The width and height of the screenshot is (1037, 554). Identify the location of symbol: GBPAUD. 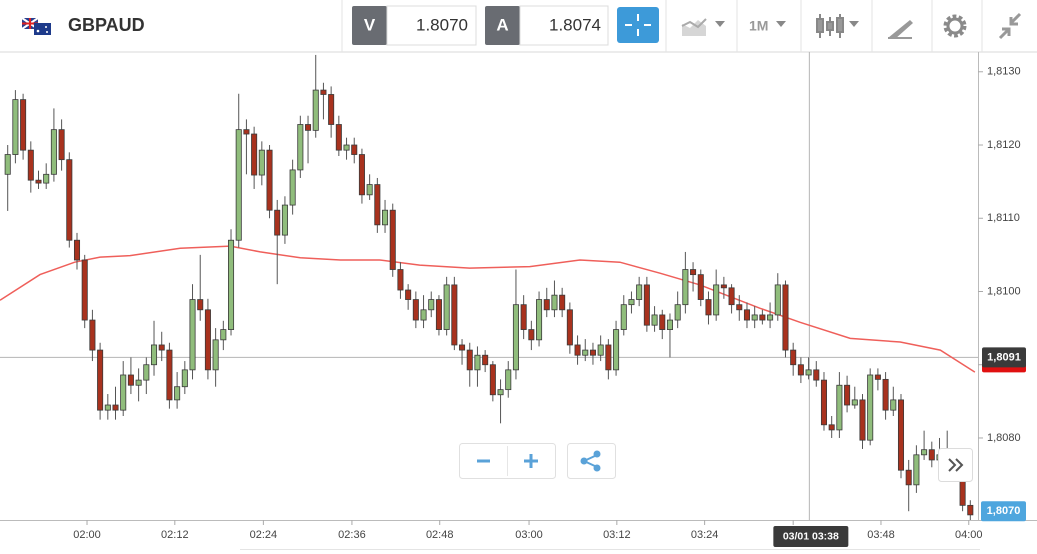
(106, 25).